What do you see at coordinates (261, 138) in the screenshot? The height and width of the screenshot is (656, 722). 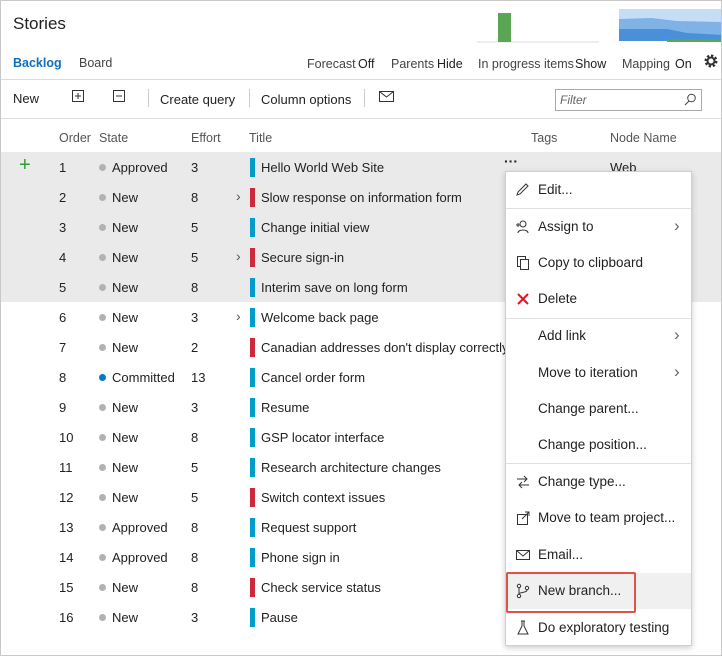 I see `column-header: Title` at bounding box center [261, 138].